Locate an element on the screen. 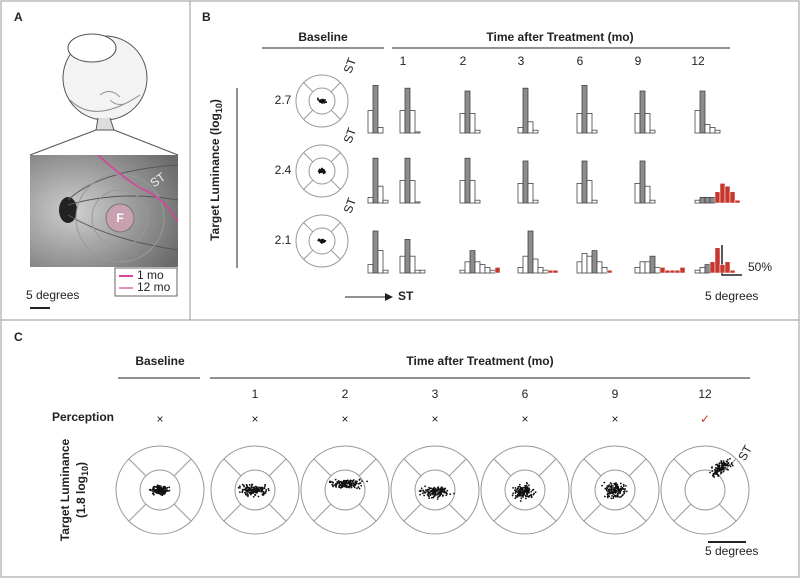 The image size is (800, 580). label: Baseline is located at coordinates (323, 37).